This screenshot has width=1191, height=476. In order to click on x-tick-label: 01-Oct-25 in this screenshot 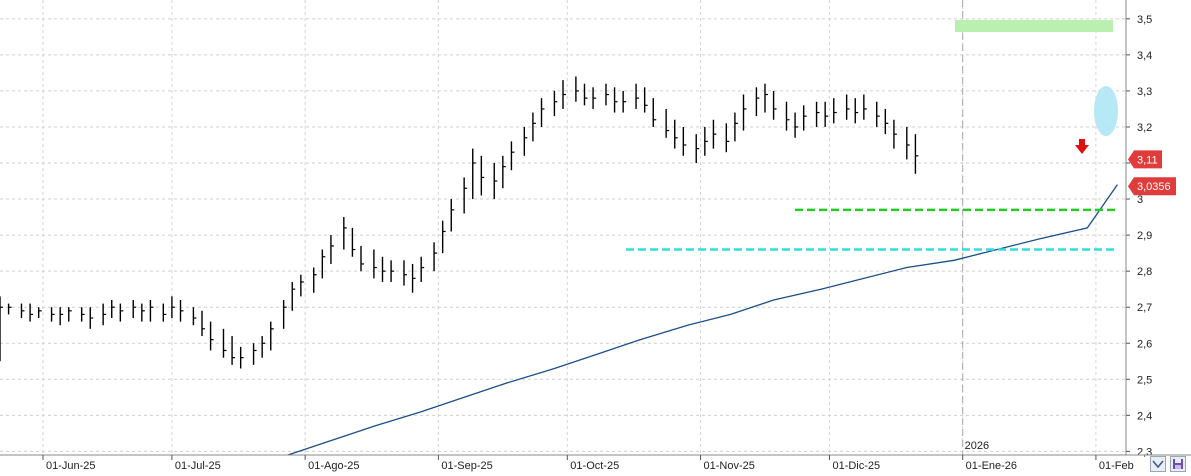, I will do `click(594, 466)`.